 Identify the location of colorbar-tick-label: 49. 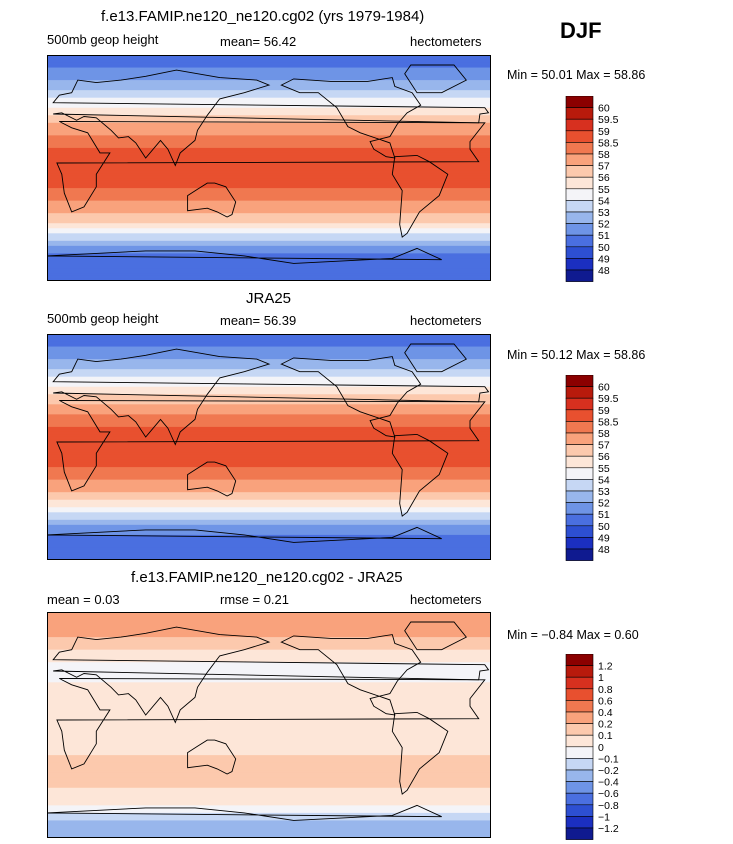
(604, 259).